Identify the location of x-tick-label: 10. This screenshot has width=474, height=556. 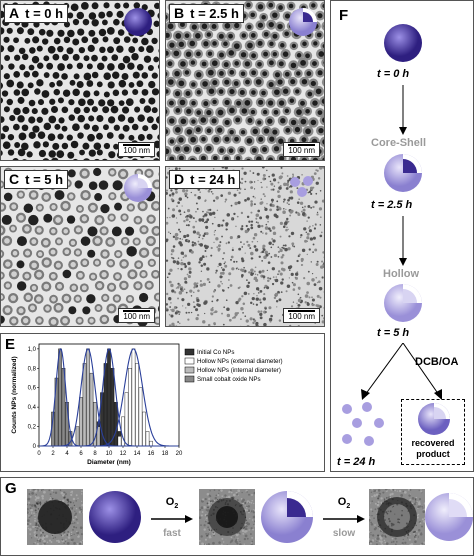
(109, 454).